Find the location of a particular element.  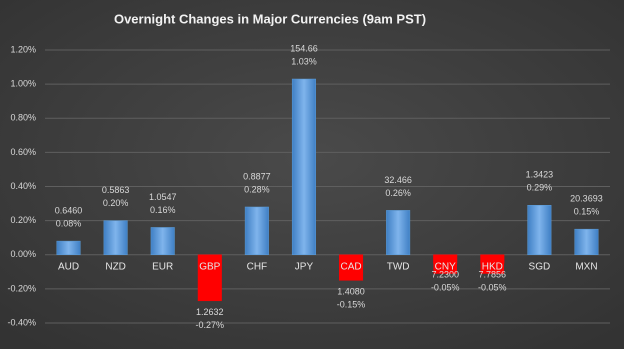

data-label: 0.16% is located at coordinates (163, 210).